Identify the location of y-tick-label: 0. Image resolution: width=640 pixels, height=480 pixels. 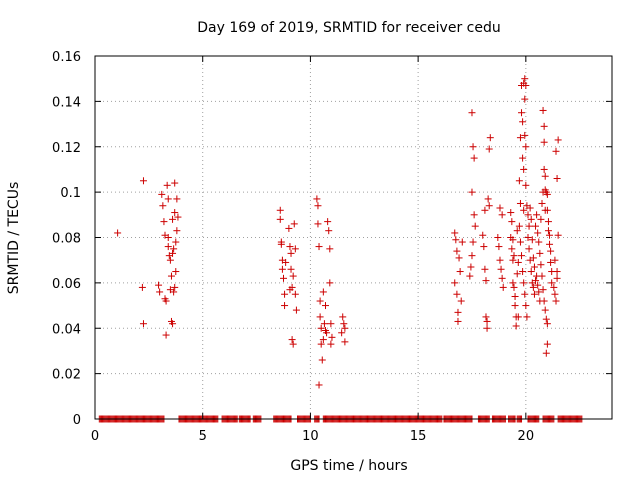
(77, 420).